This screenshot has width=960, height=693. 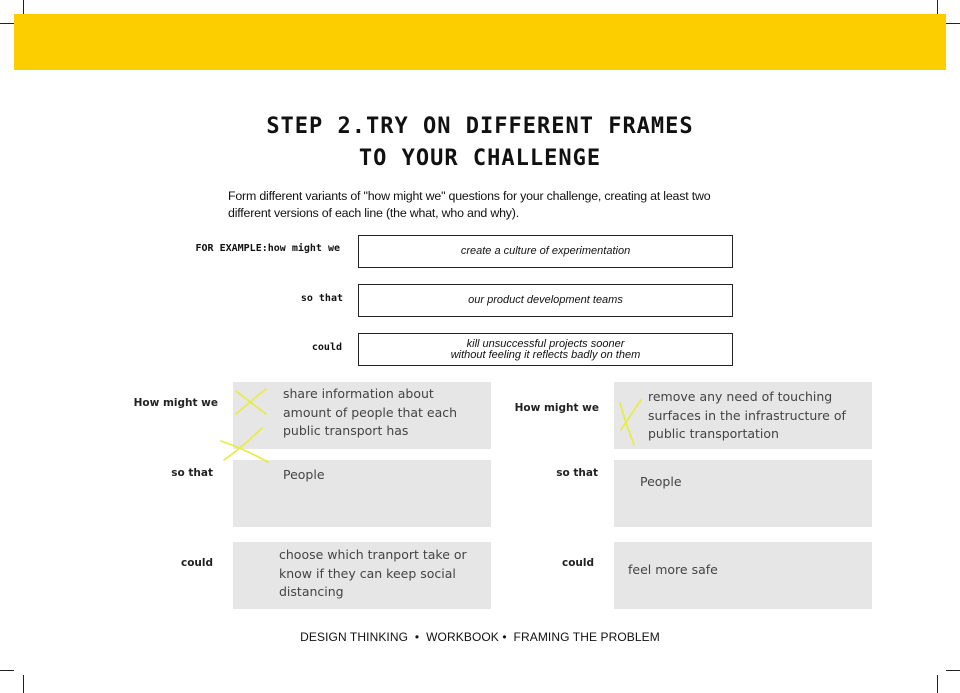 What do you see at coordinates (545, 343) in the screenshot?
I see `example-could-text-line-1: kill unsuccessful projects sooner` at bounding box center [545, 343].